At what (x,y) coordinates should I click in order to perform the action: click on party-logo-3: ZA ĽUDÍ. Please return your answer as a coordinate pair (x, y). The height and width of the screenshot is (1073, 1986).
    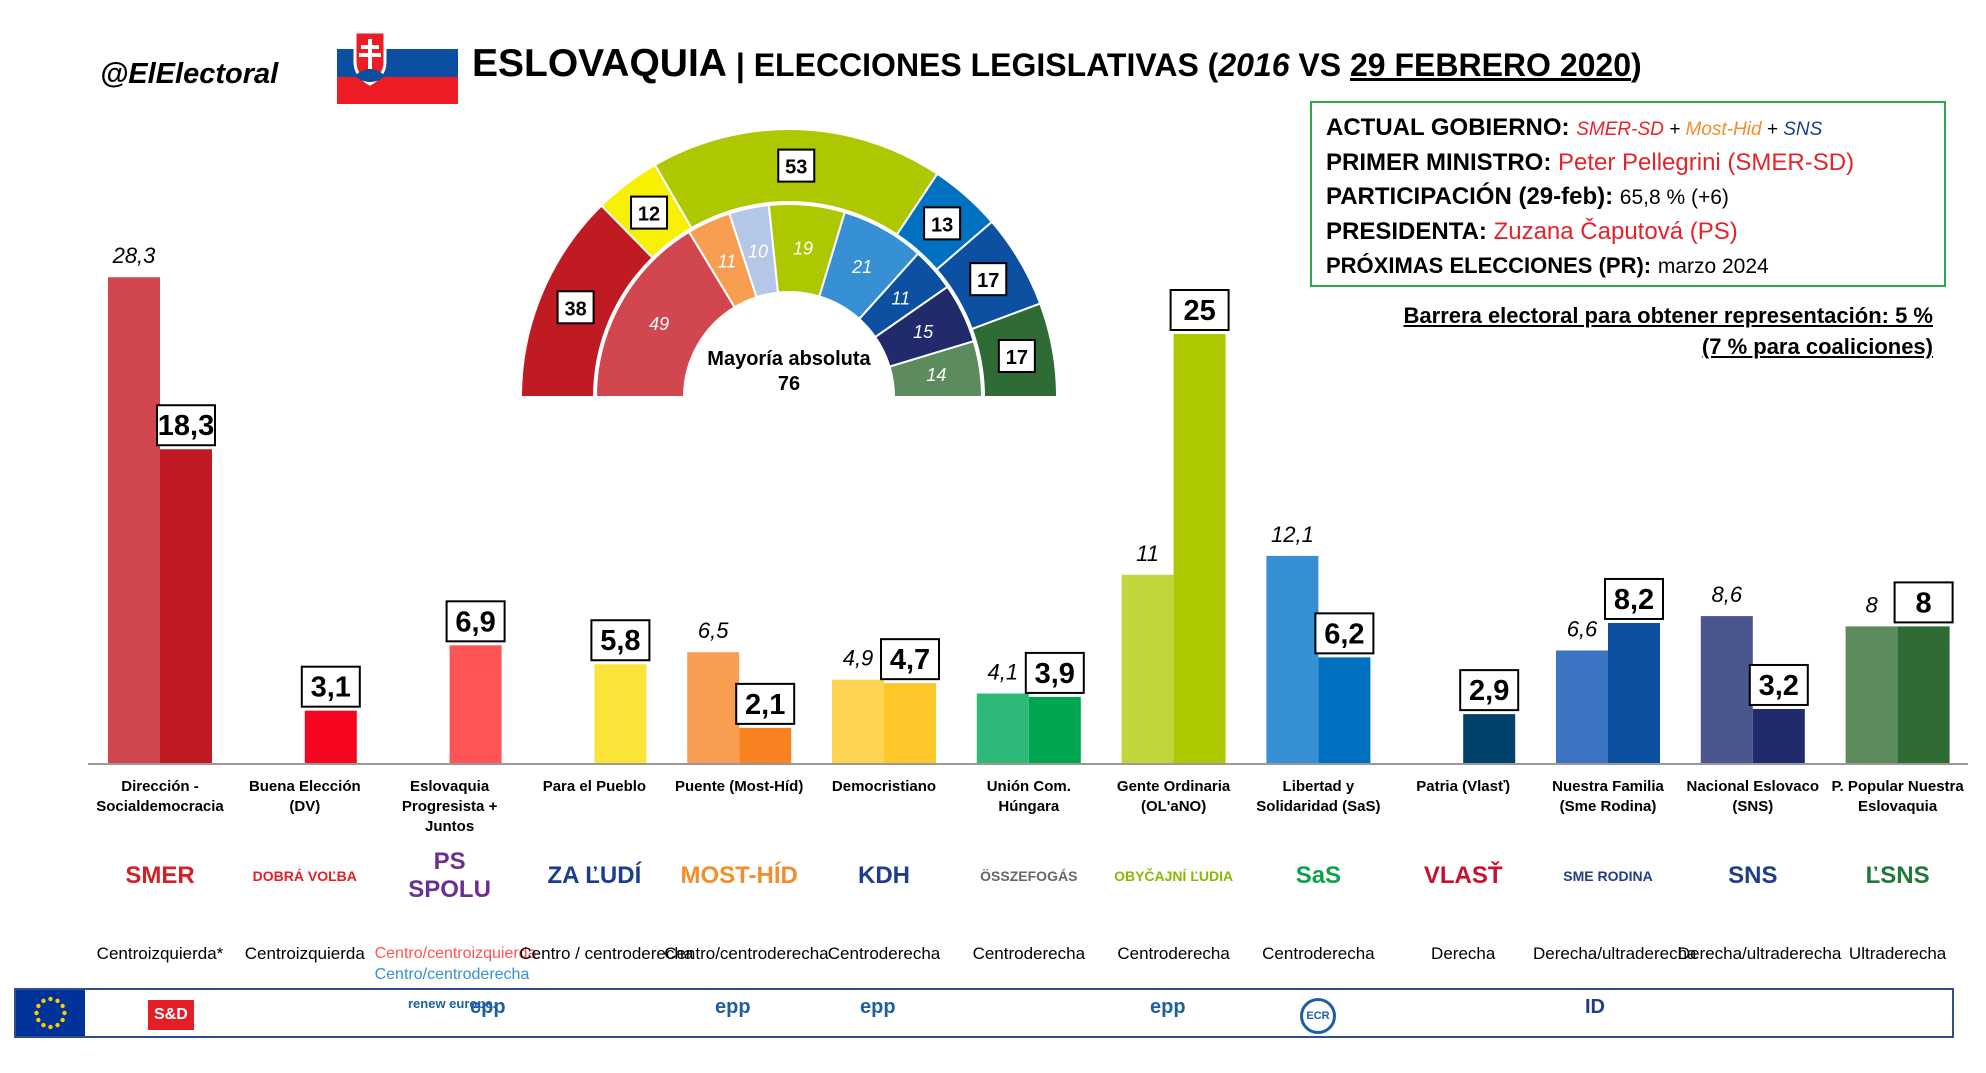
    Looking at the image, I should click on (594, 876).